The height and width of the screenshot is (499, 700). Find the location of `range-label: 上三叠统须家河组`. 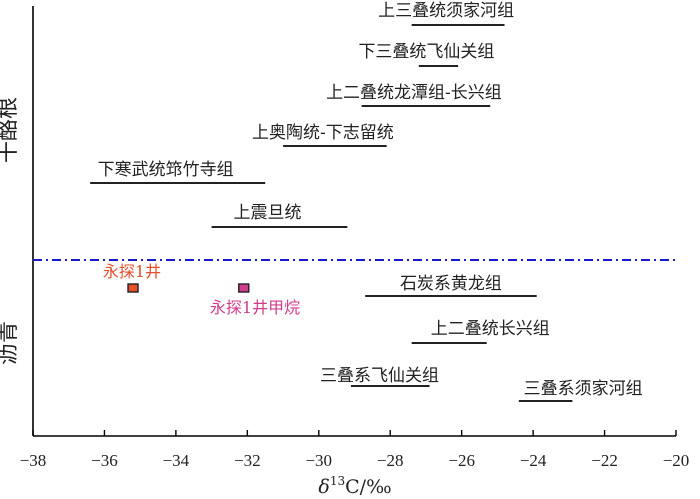

range-label: 上三叠统须家河组 is located at coordinates (446, 11).